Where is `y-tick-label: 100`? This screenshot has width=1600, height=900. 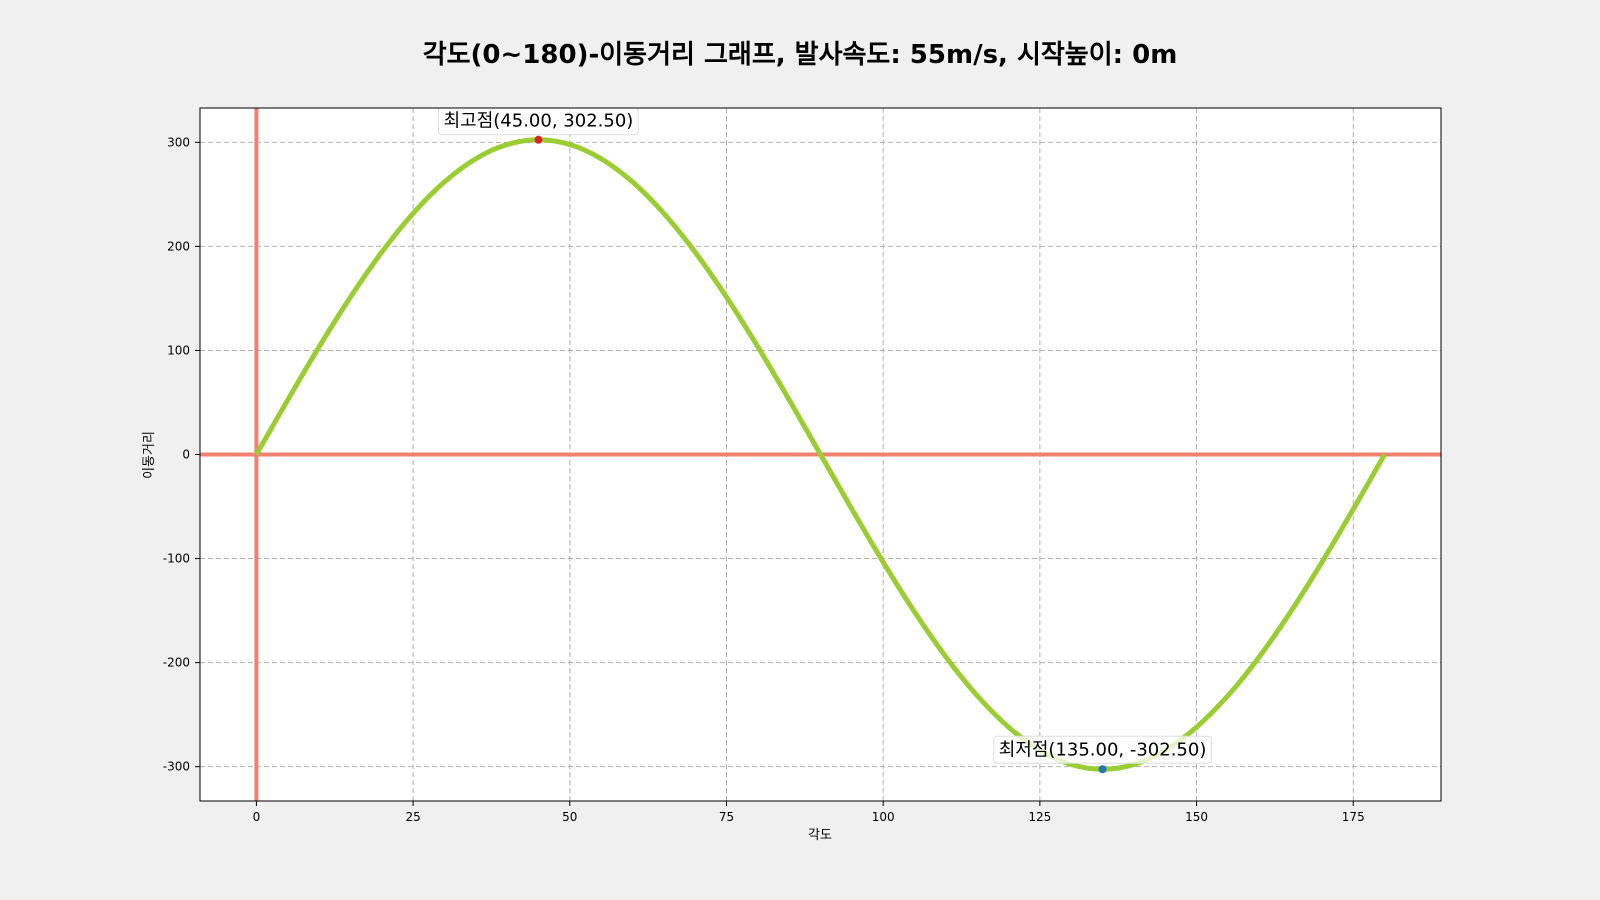 y-tick-label: 100 is located at coordinates (178, 350).